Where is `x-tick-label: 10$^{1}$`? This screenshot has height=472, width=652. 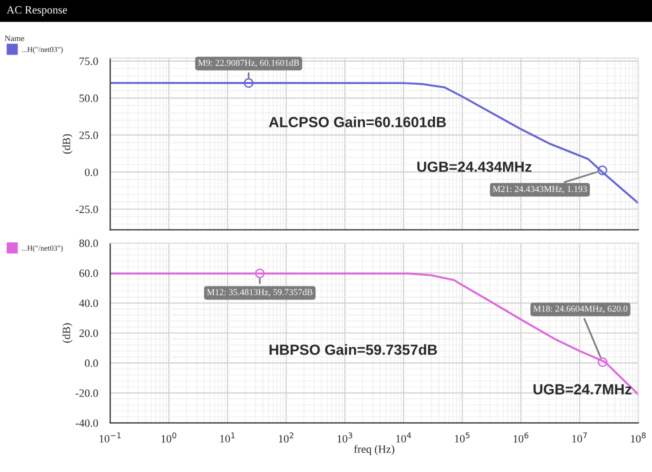 x-tick-label: 10$^{1}$ is located at coordinates (227, 437).